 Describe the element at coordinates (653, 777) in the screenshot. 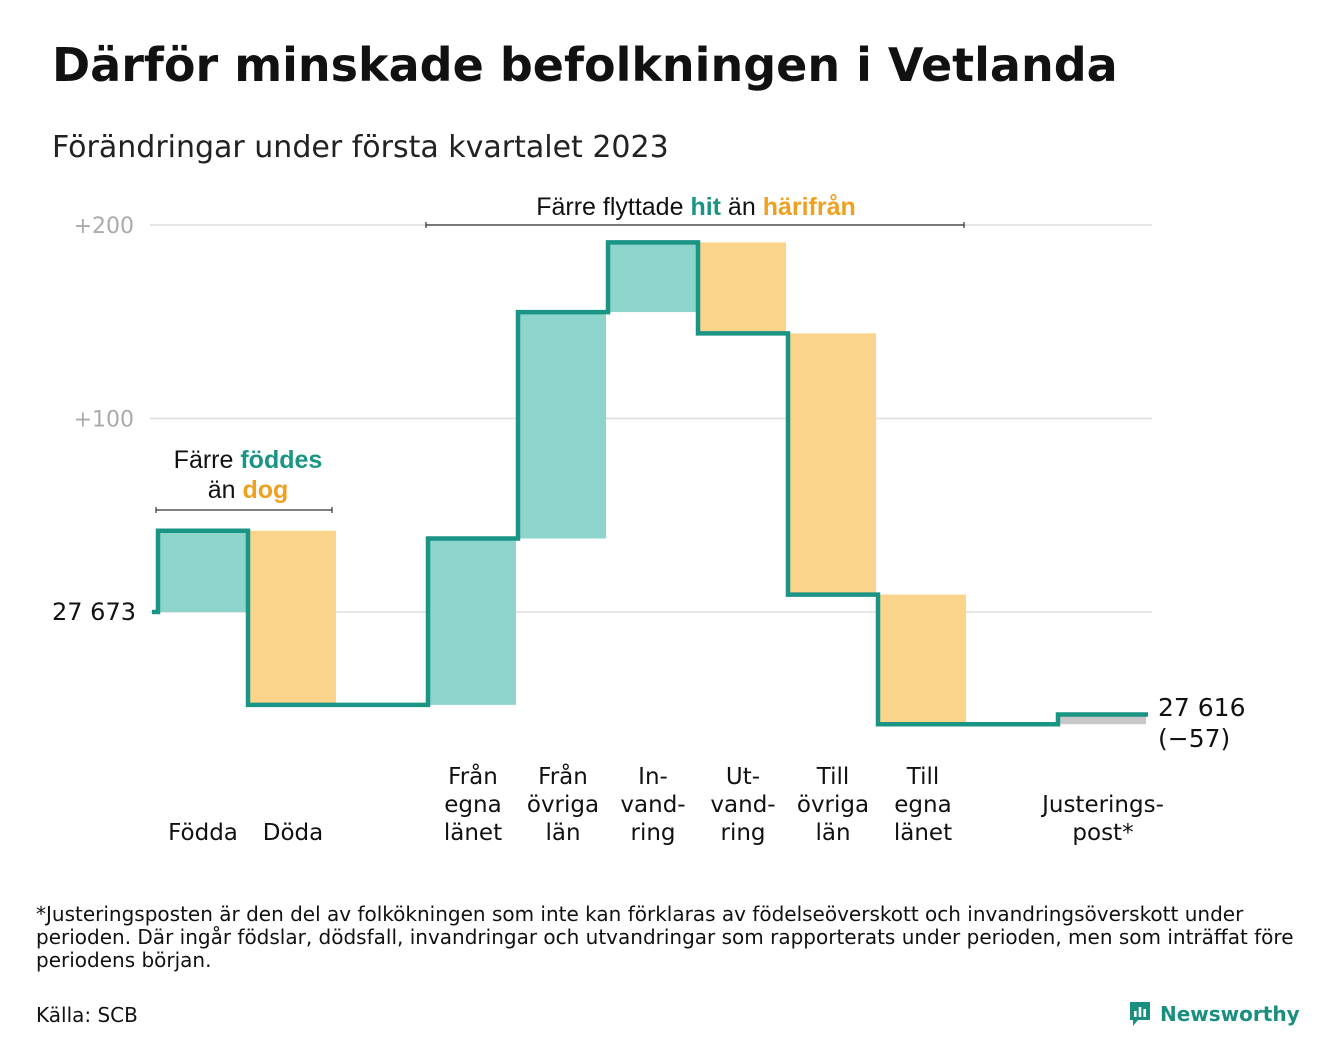

I see `x-category-label: In-` at that location.